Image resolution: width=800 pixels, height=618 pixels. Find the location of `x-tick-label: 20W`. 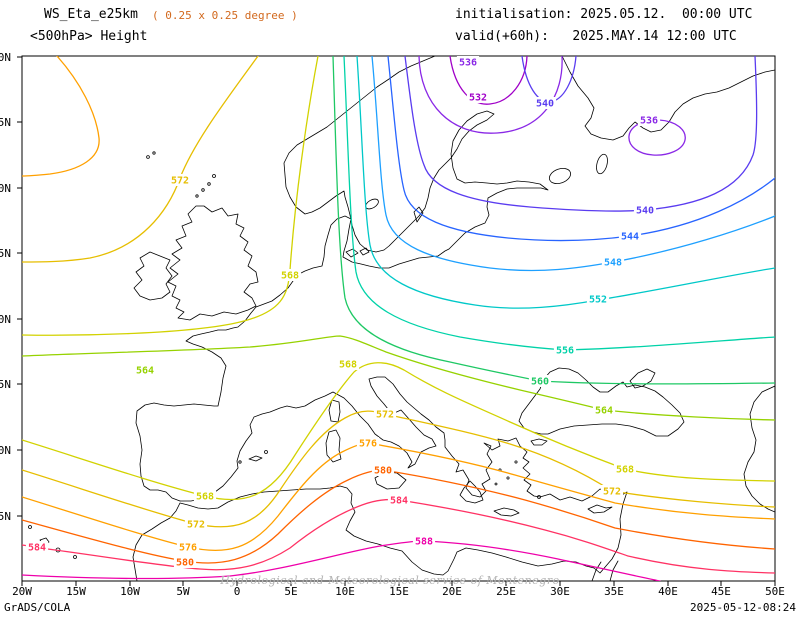

x-tick-label: 20W is located at coordinates (22, 591).